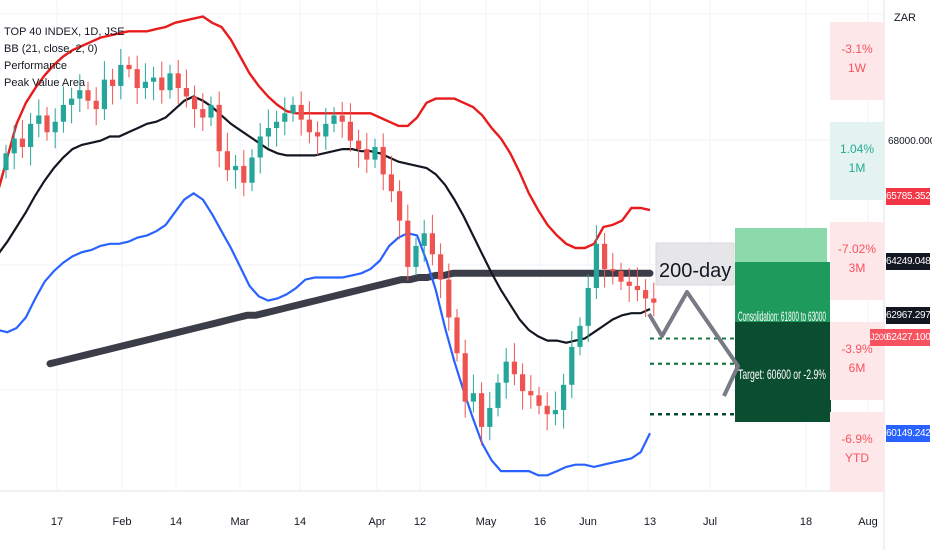 The width and height of the screenshot is (932, 550). Describe the element at coordinates (300, 522) in the screenshot. I see `x-tick-label: 14` at that location.